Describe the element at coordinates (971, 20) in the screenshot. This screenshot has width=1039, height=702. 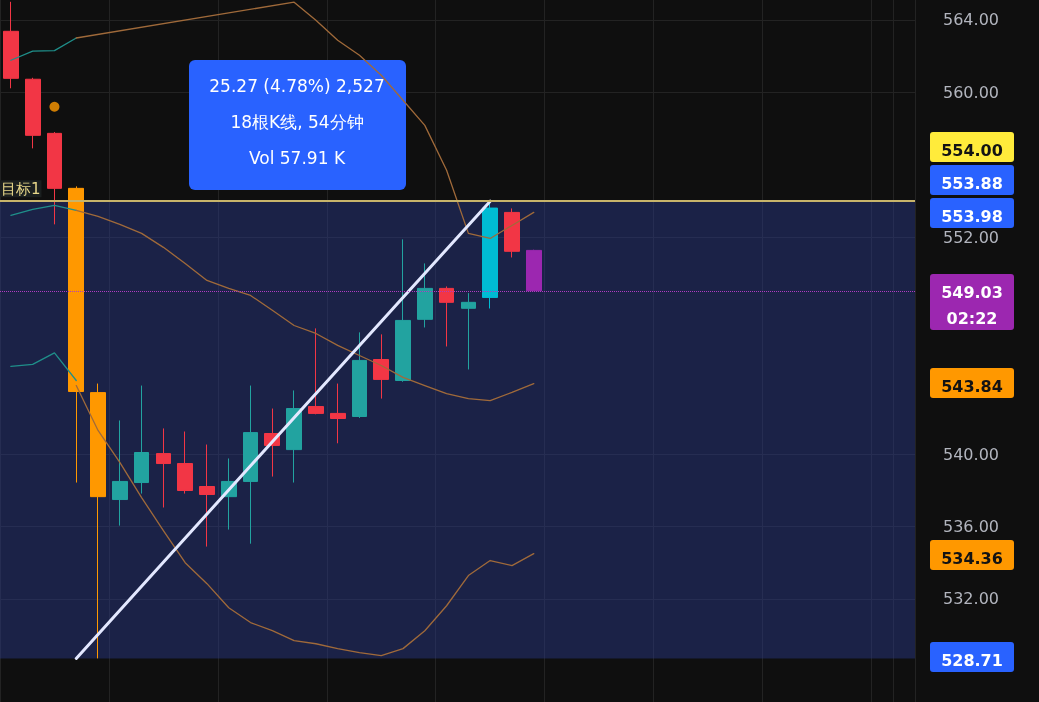
I see `y-tick-label: 564.00` at that location.